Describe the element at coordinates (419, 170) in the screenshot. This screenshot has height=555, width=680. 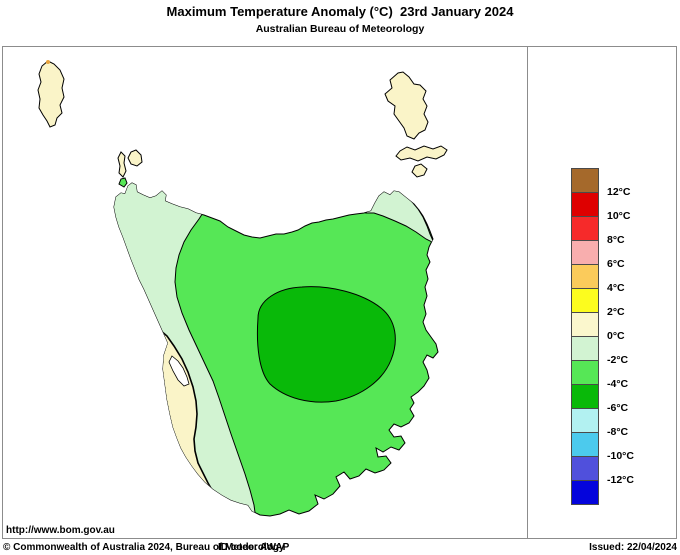
I see `clarke-island` at that location.